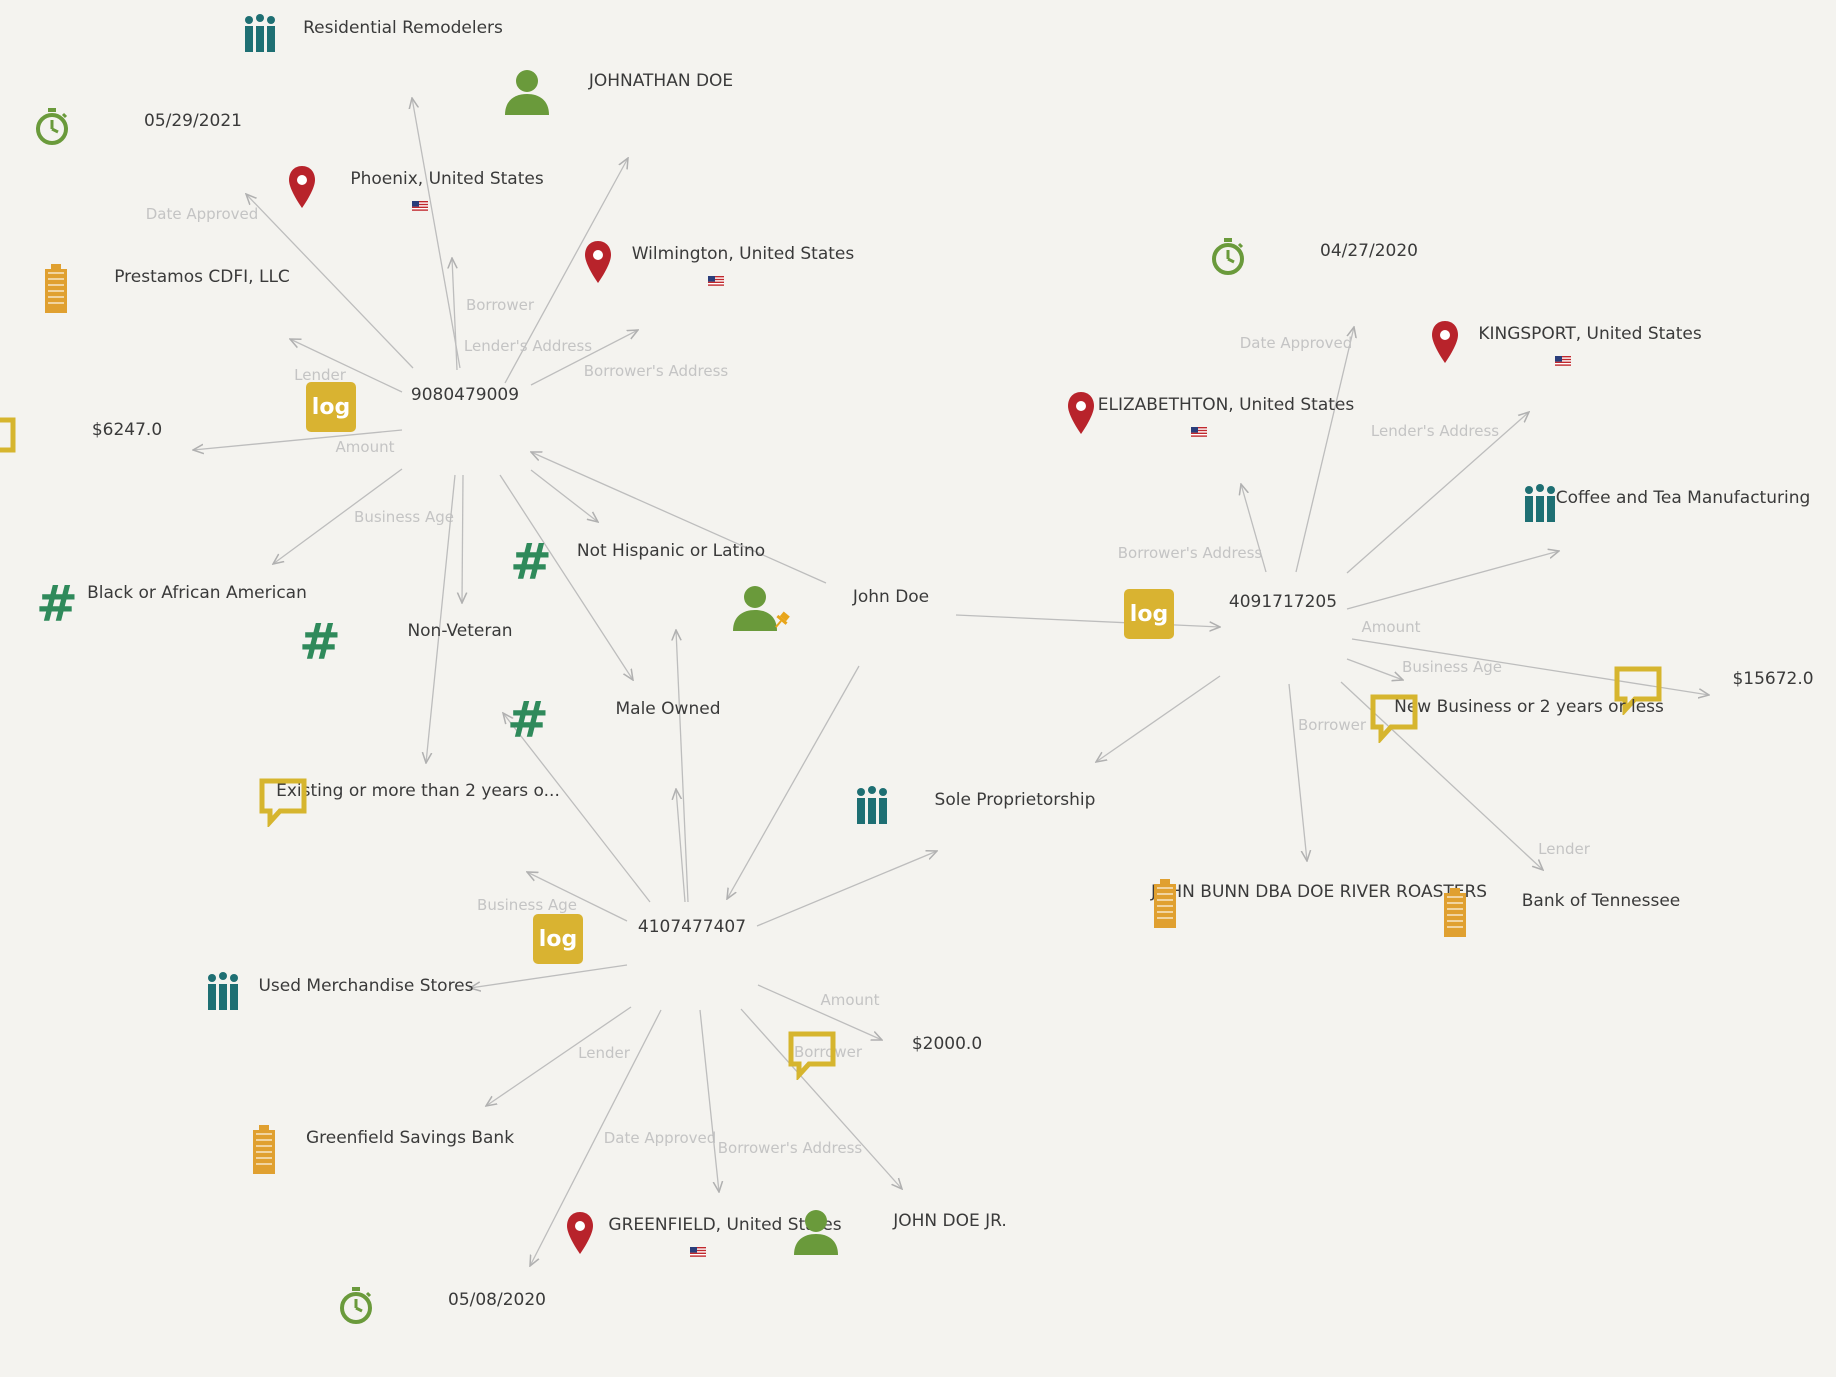 The image size is (1836, 1377). I want to click on edge-loan3-male, so click(681, 846).